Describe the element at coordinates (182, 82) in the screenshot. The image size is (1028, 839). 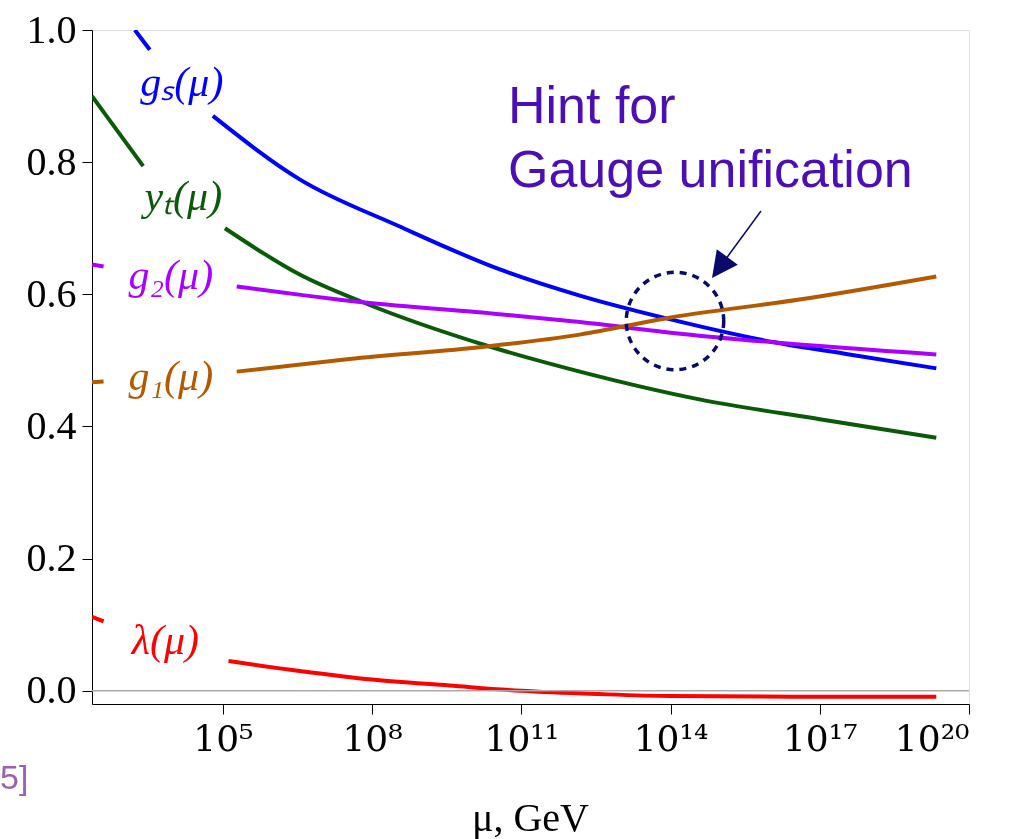
I see `series-label: gₛ(μ)` at that location.